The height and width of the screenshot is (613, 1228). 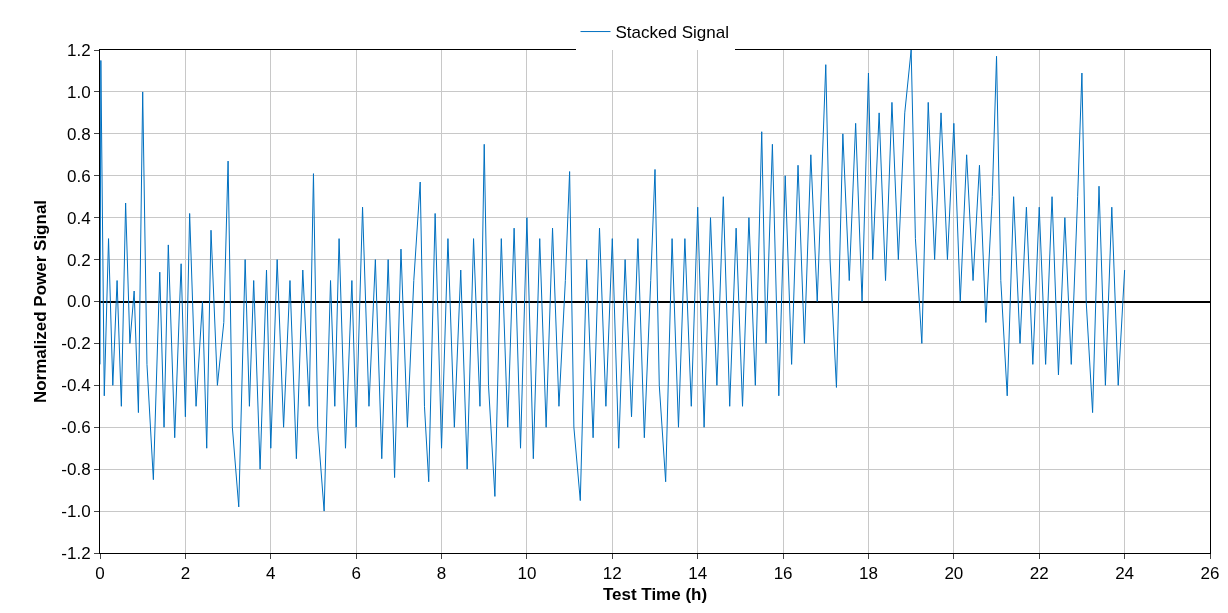 What do you see at coordinates (185, 574) in the screenshot?
I see `x-tick-label: 2` at bounding box center [185, 574].